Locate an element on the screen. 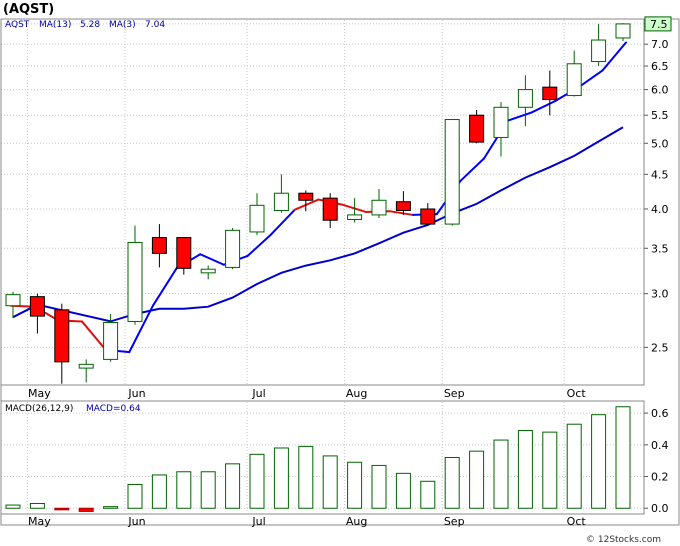 Image resolution: width=680 pixels, height=546 pixels. chart-title: (AQST) is located at coordinates (28, 9).